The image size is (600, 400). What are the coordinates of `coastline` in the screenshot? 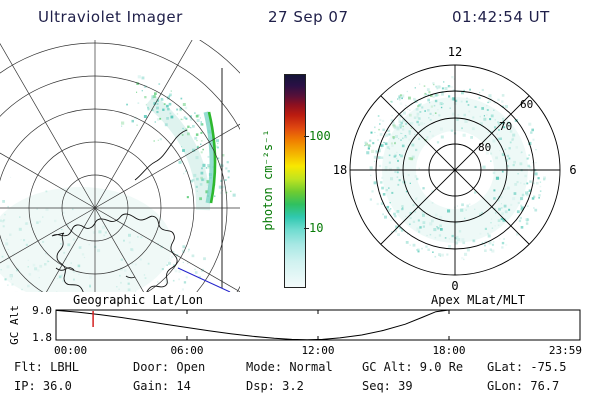 It's located at (119, 210).